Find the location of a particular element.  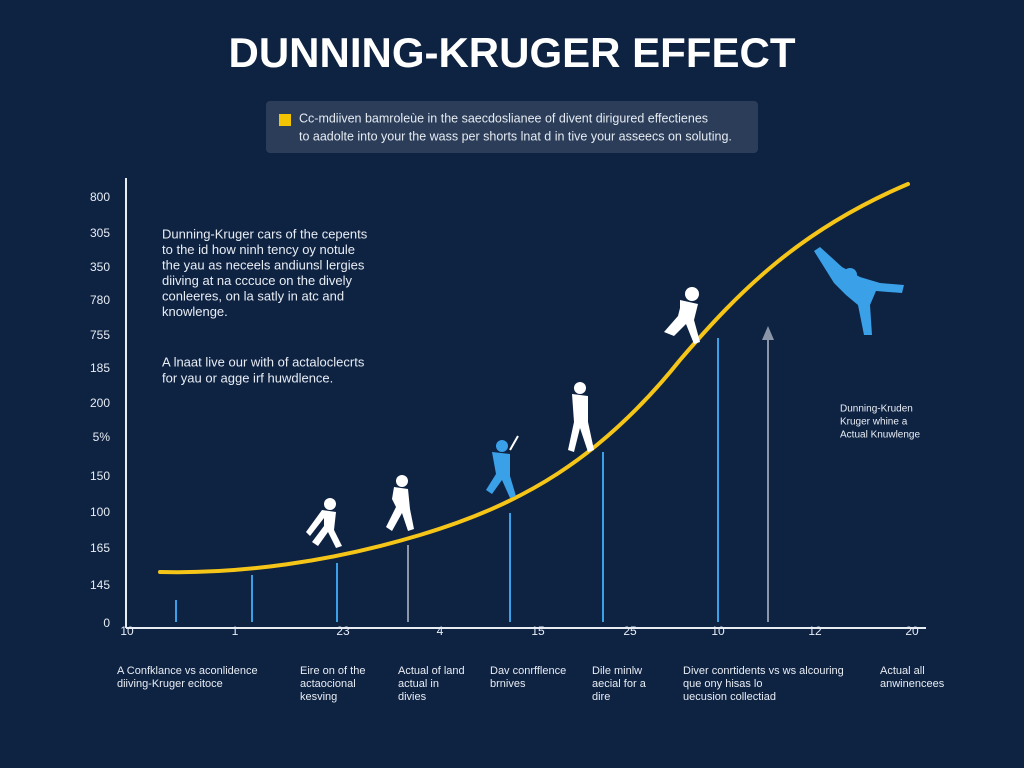

y-tick-label: 145 is located at coordinates (100, 585).